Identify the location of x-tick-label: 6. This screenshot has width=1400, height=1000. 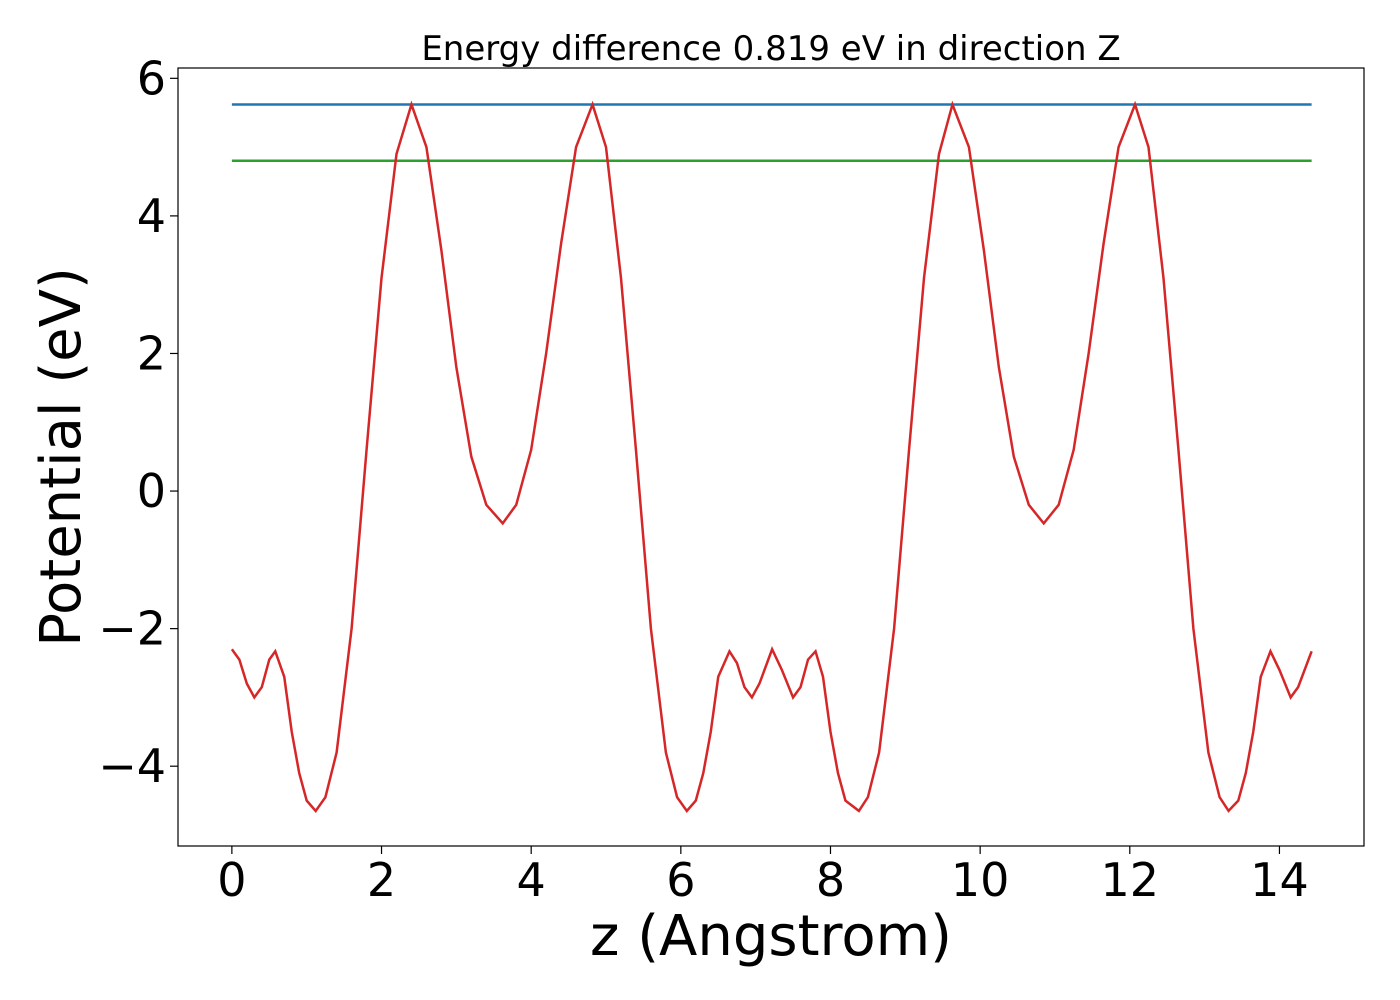
(680, 880).